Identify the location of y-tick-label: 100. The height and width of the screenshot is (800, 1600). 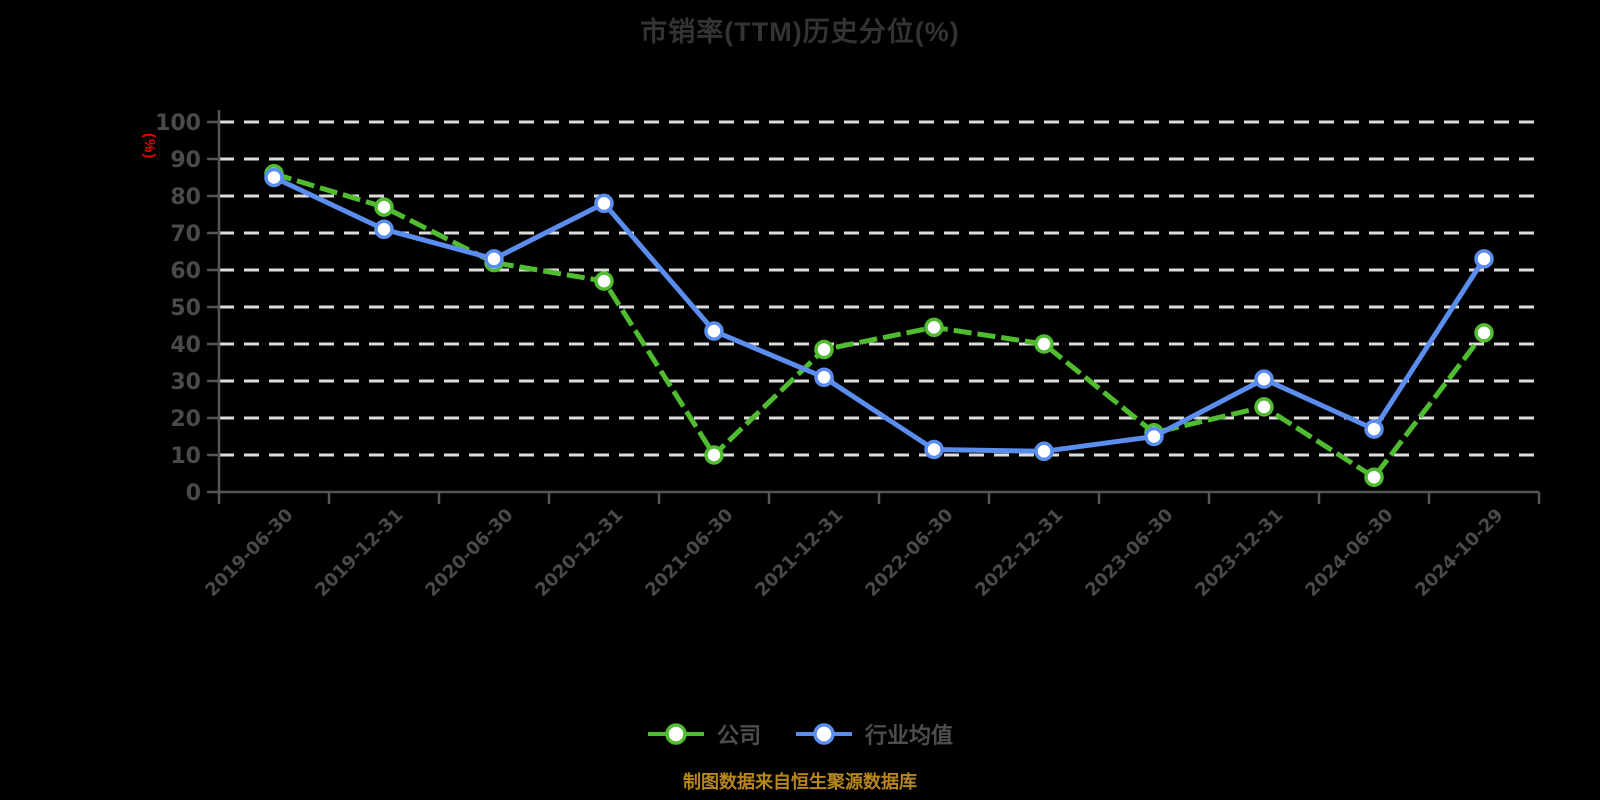
(178, 123).